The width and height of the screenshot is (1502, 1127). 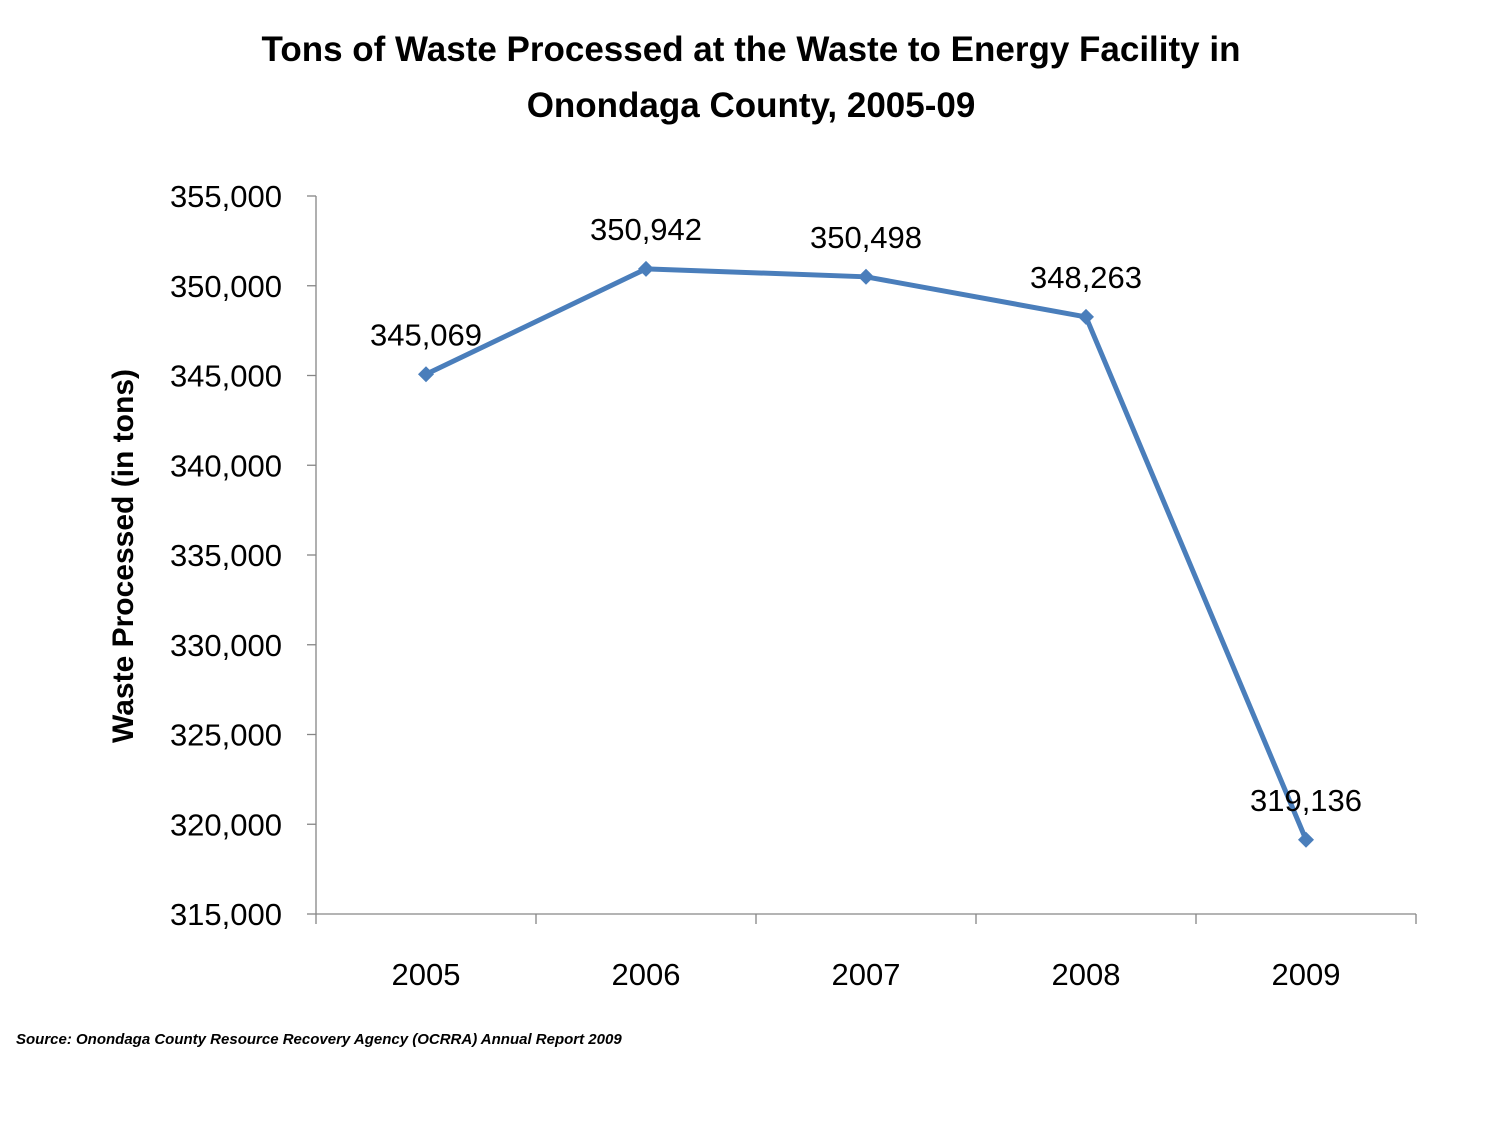 What do you see at coordinates (226, 824) in the screenshot?
I see `y-tick-label: 320,000` at bounding box center [226, 824].